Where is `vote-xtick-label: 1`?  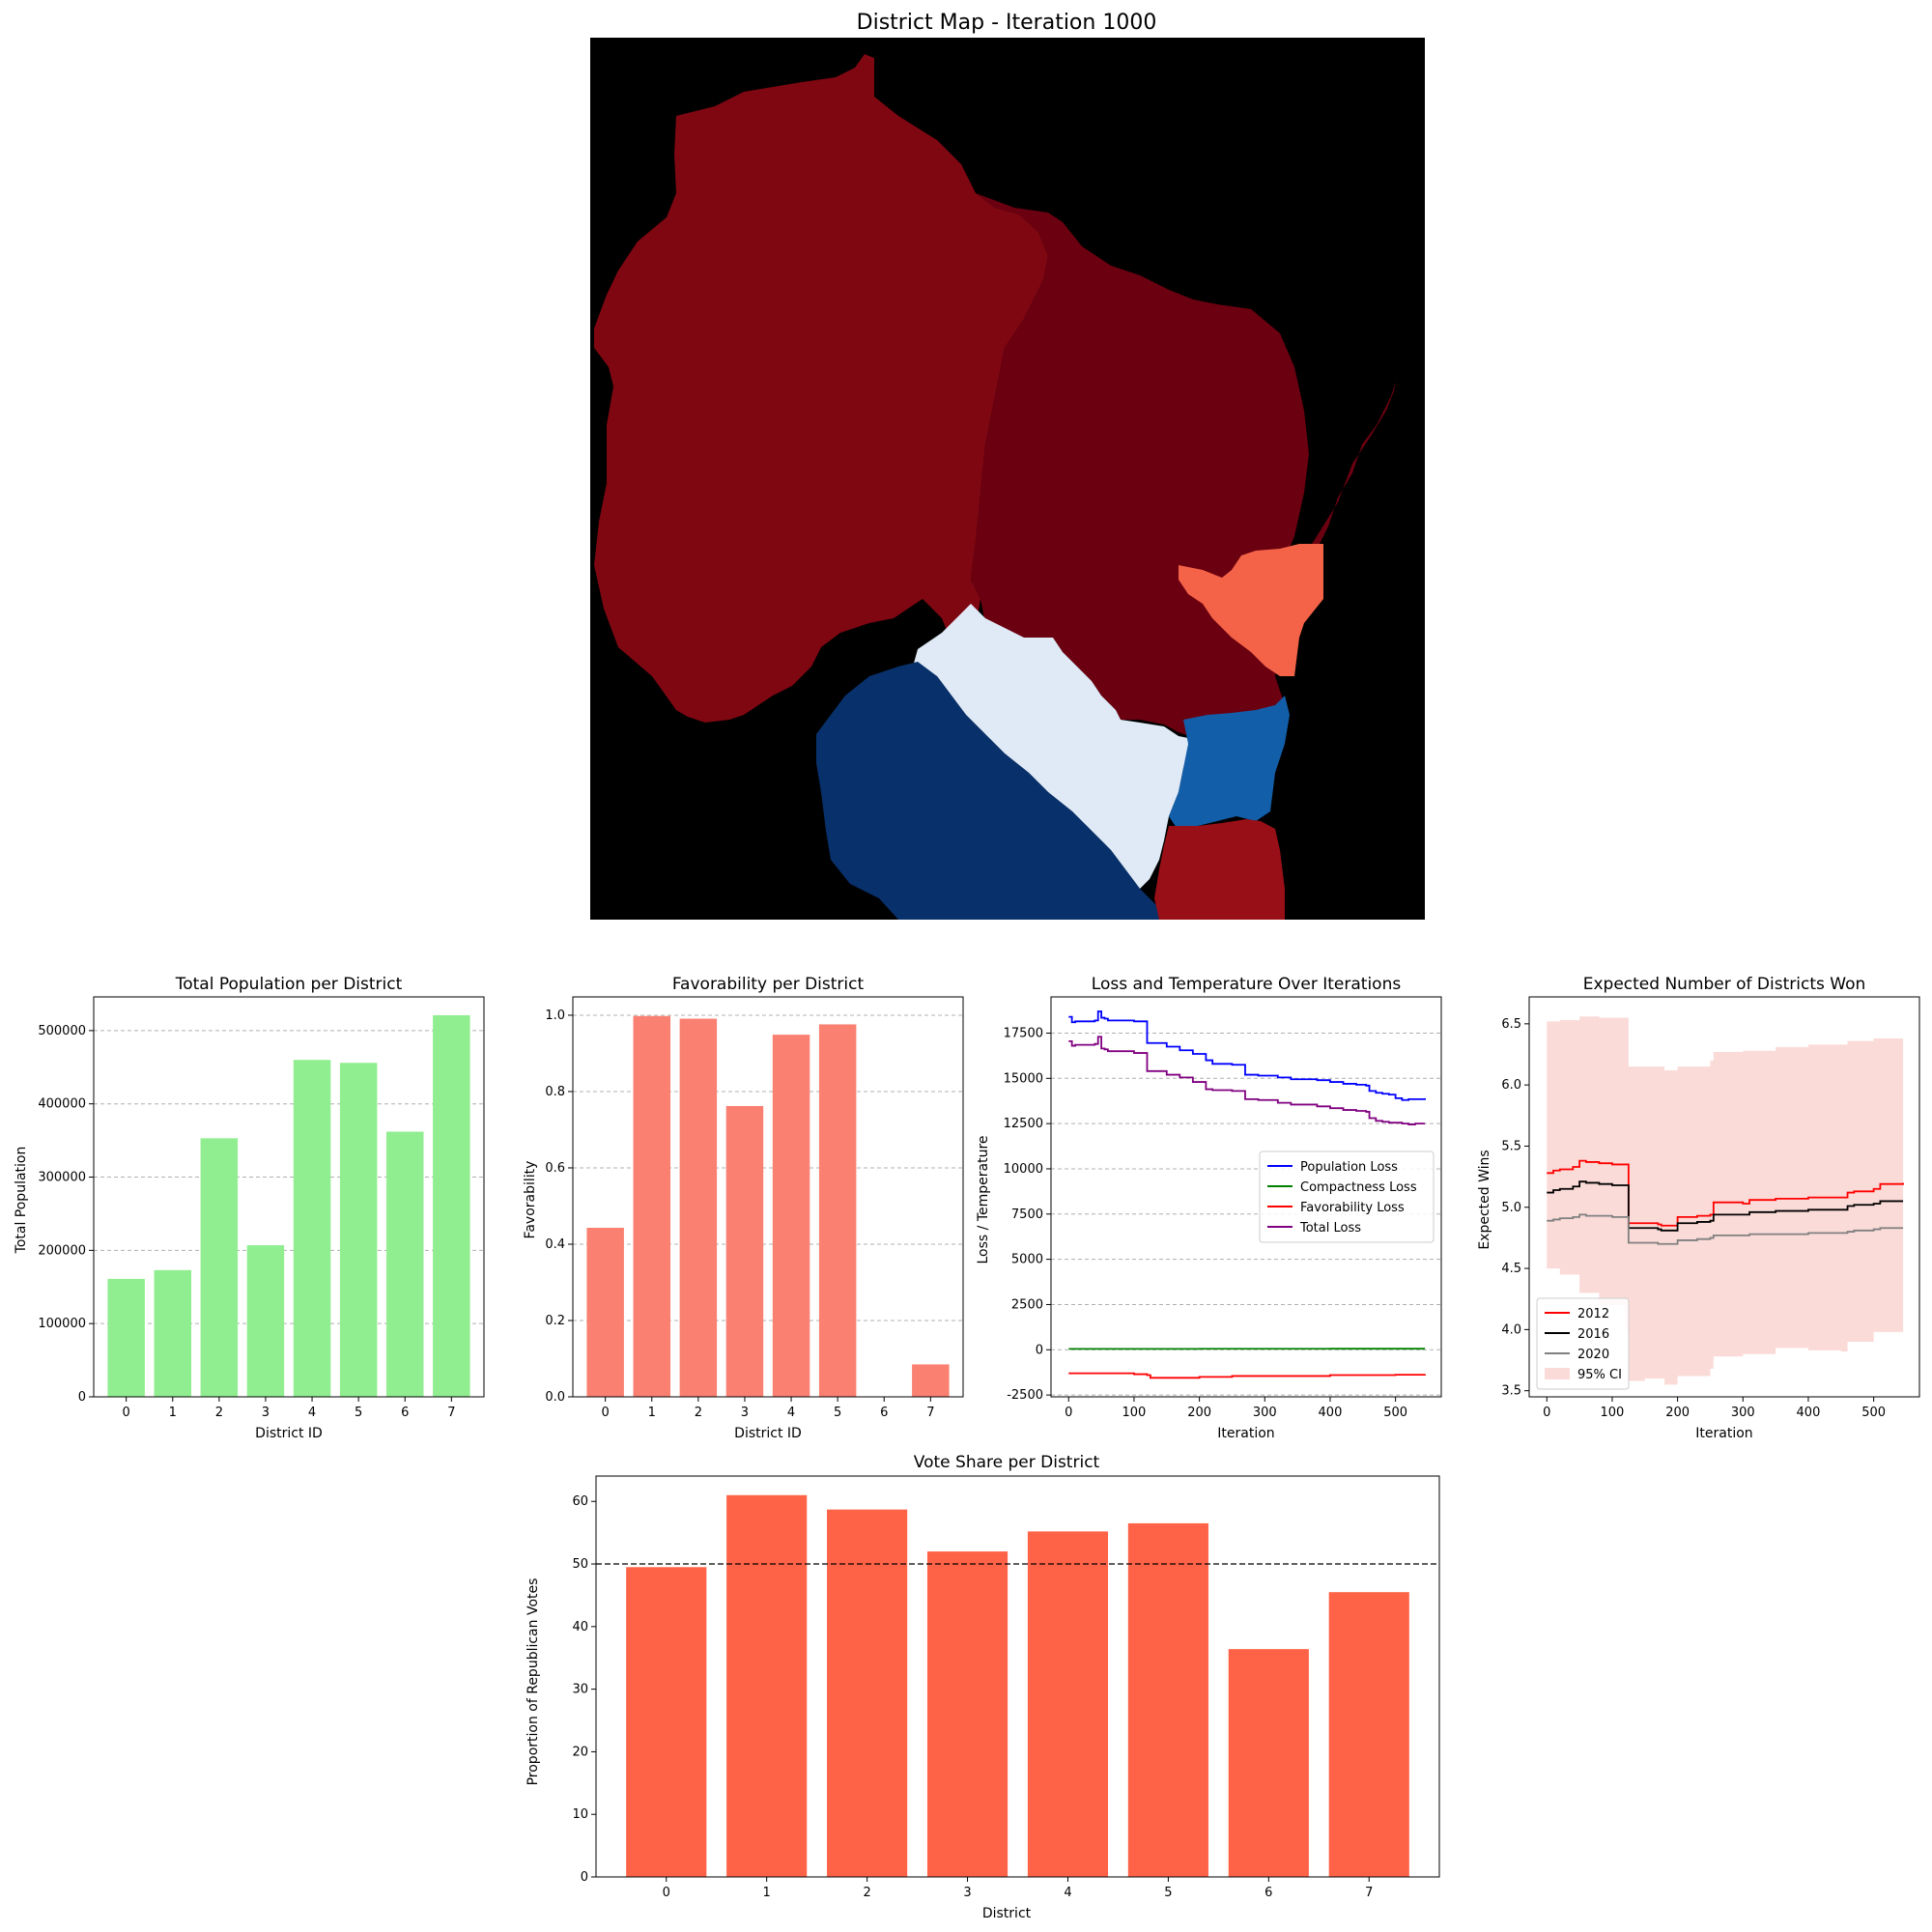 vote-xtick-label: 1 is located at coordinates (767, 1893).